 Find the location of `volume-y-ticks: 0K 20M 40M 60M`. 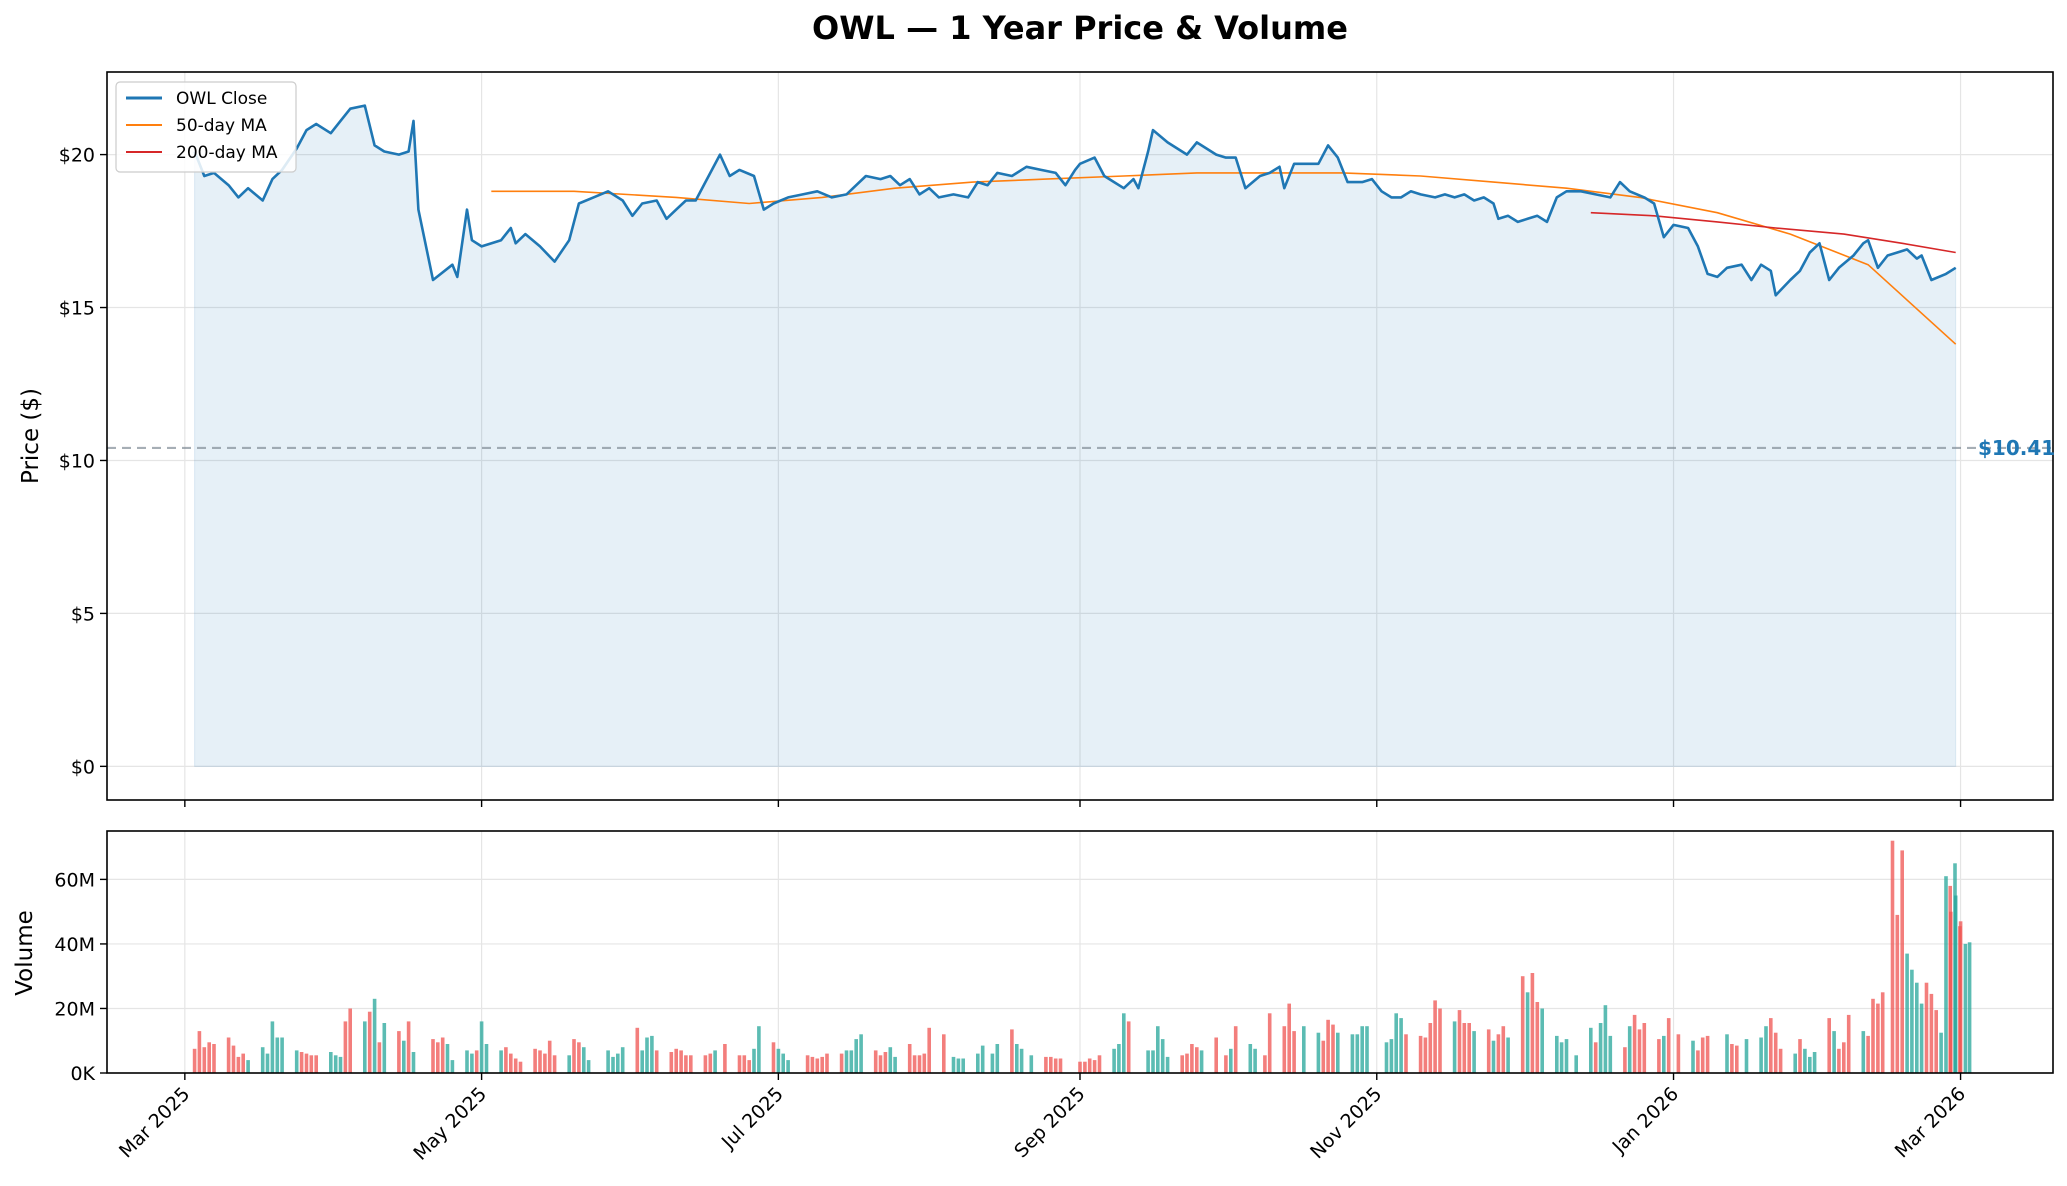

volume-y-ticks: 0K 20M 40M 60M is located at coordinates (80, 977).